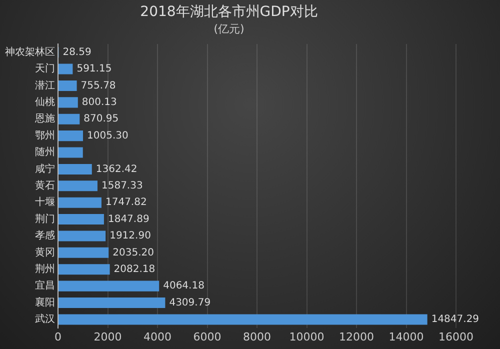  I want to click on data-label: 1847.89, so click(129, 219).